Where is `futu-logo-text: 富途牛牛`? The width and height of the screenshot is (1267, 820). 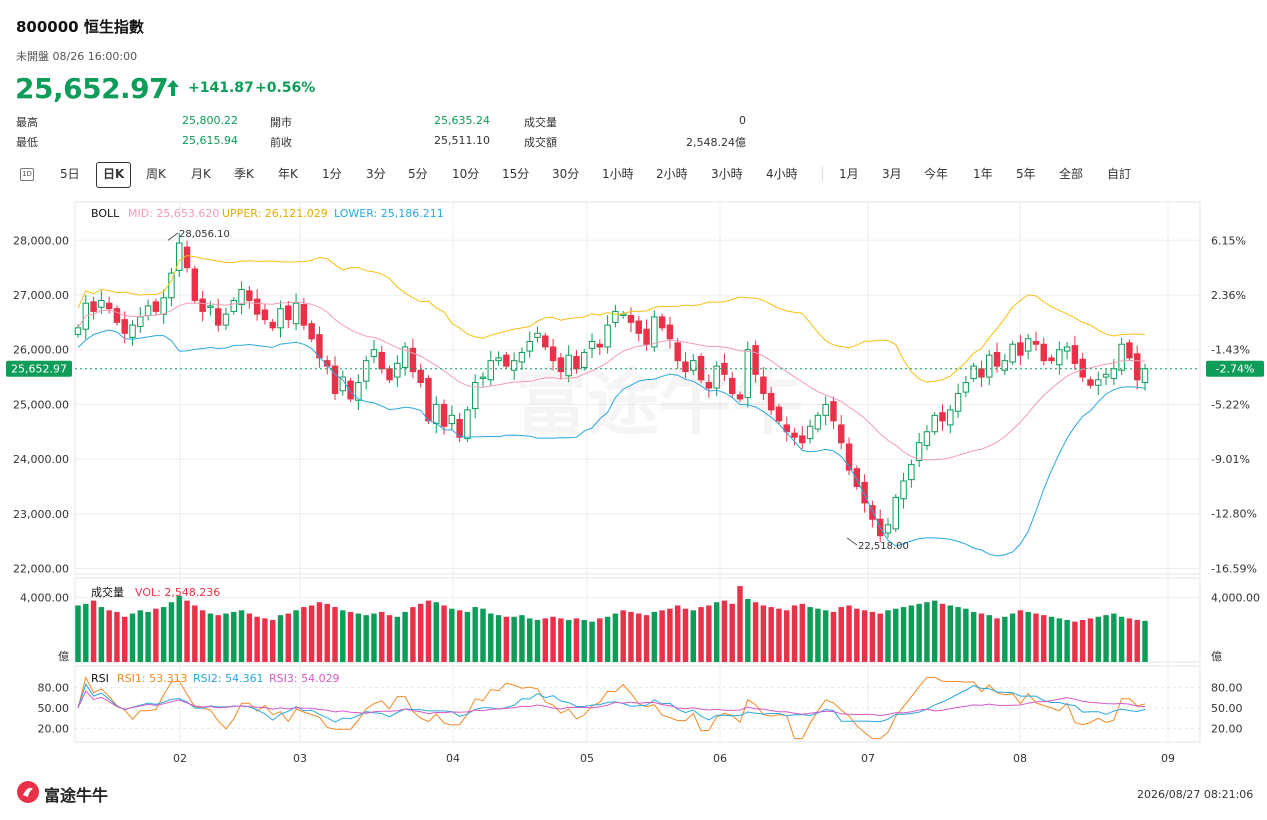
futu-logo-text: 富途牛牛 is located at coordinates (76, 795).